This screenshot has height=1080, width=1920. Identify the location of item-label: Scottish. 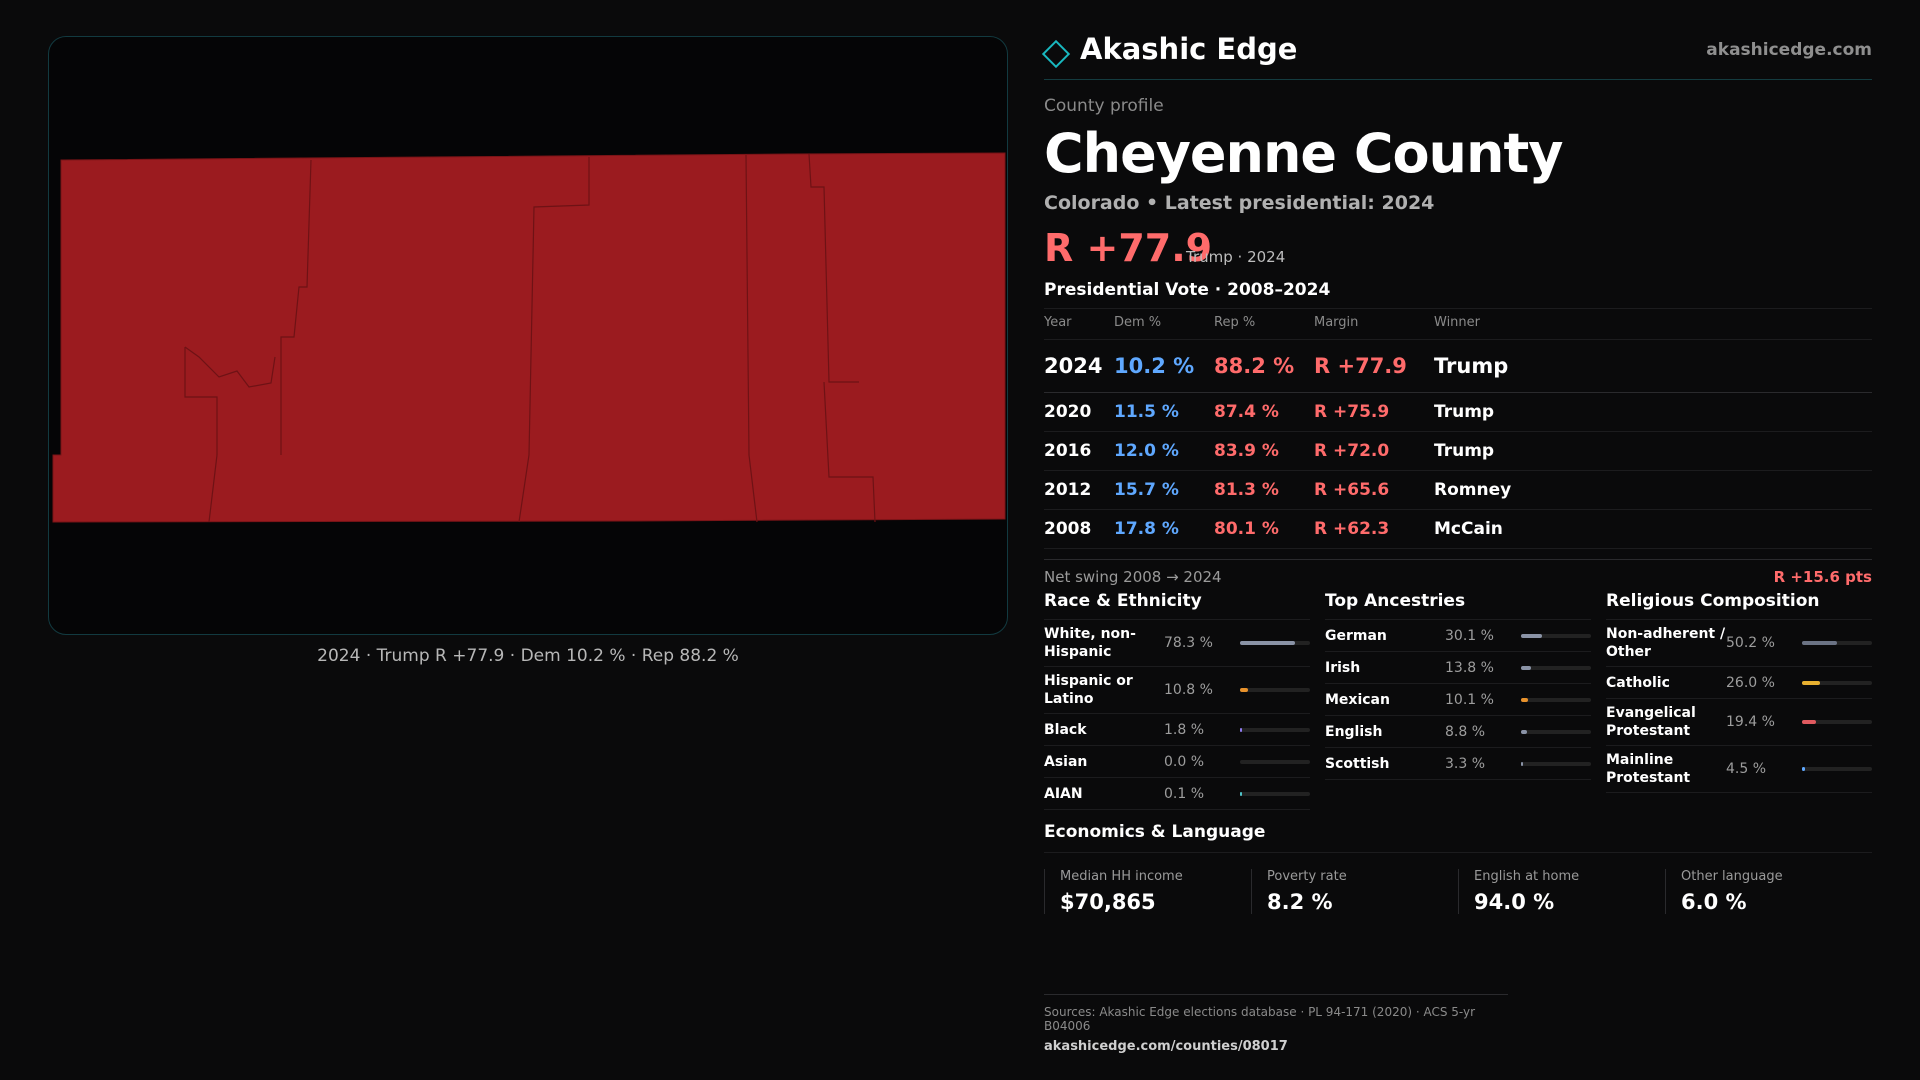
(1357, 763).